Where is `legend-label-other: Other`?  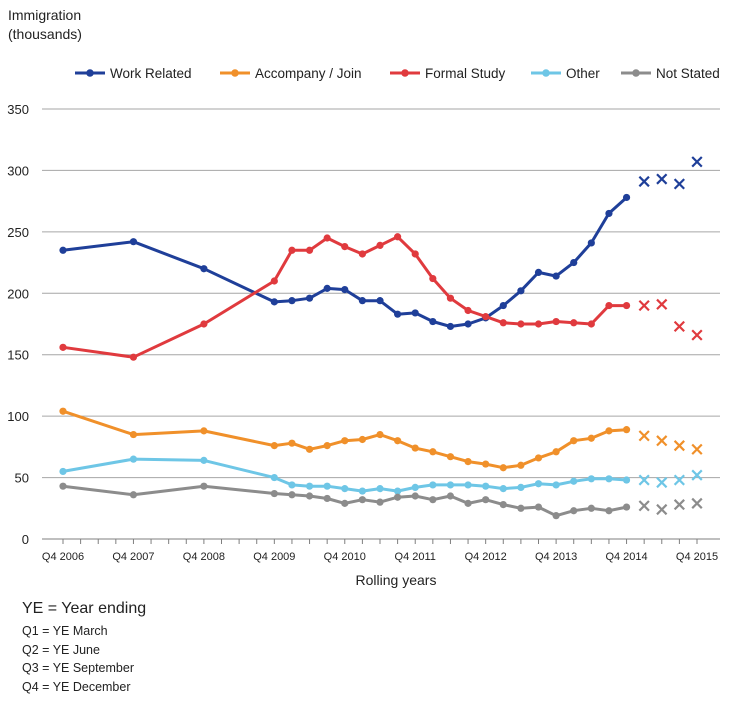 legend-label-other: Other is located at coordinates (583, 73).